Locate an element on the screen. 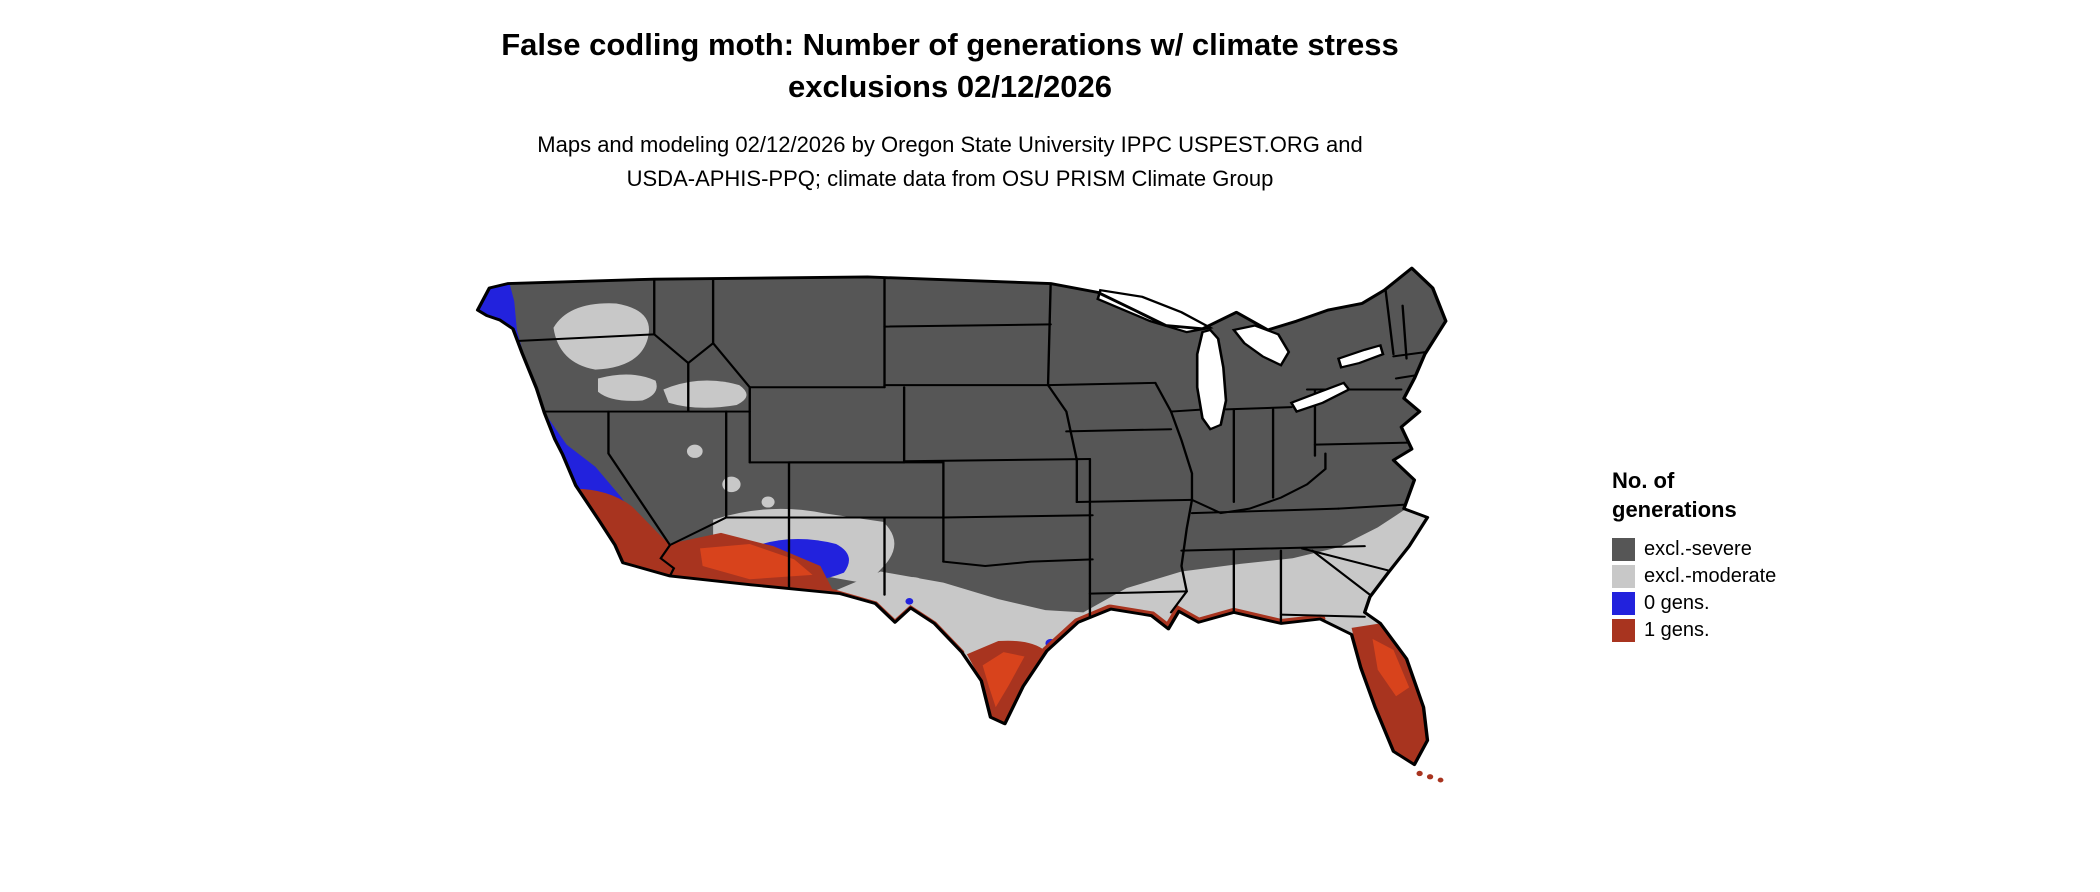 The image size is (2100, 892). bright-red-arizona is located at coordinates (756, 561).